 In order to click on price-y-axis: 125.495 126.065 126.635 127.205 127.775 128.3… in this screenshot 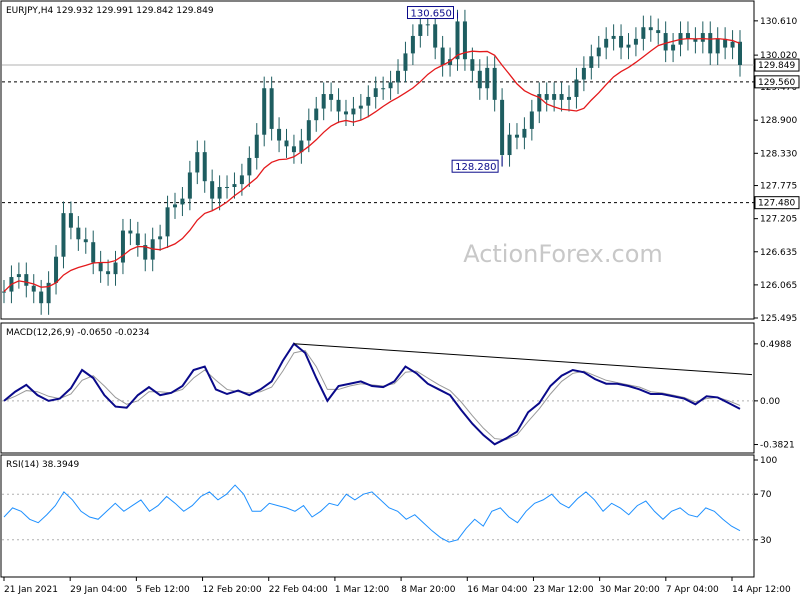, I will do `click(775, 170)`.